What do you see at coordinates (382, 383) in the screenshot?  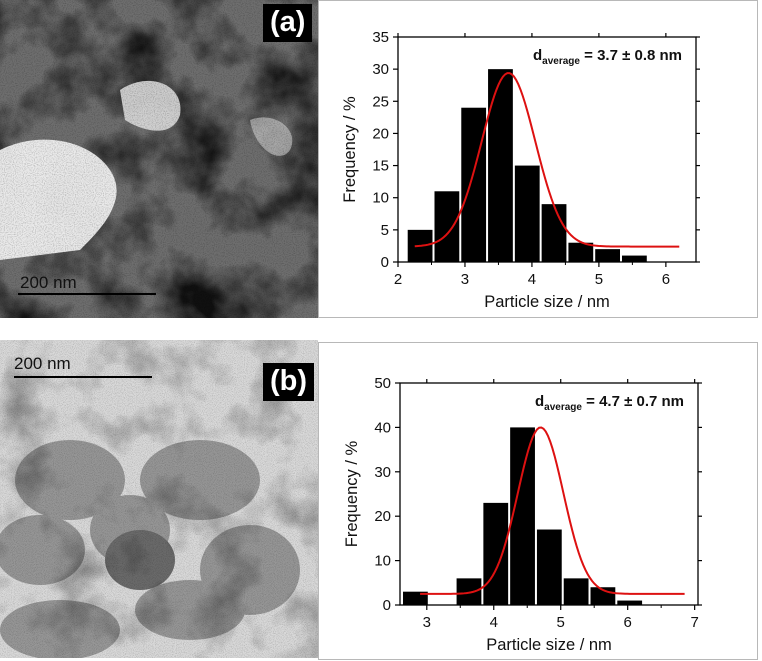 I see `y-tick-label: 50` at bounding box center [382, 383].